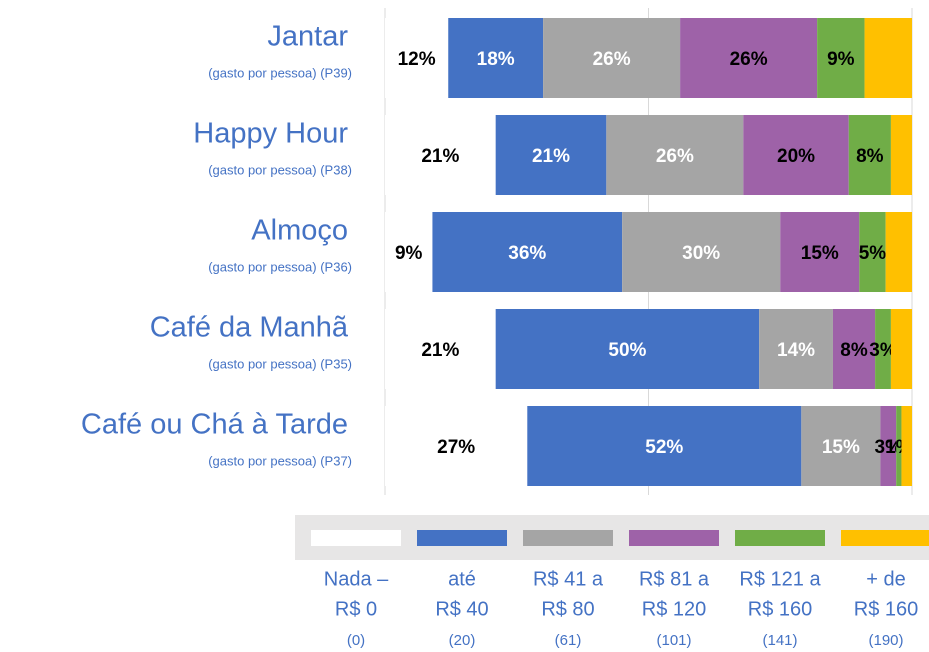  What do you see at coordinates (567, 609) in the screenshot?
I see `legend-label: R$ 80` at bounding box center [567, 609].